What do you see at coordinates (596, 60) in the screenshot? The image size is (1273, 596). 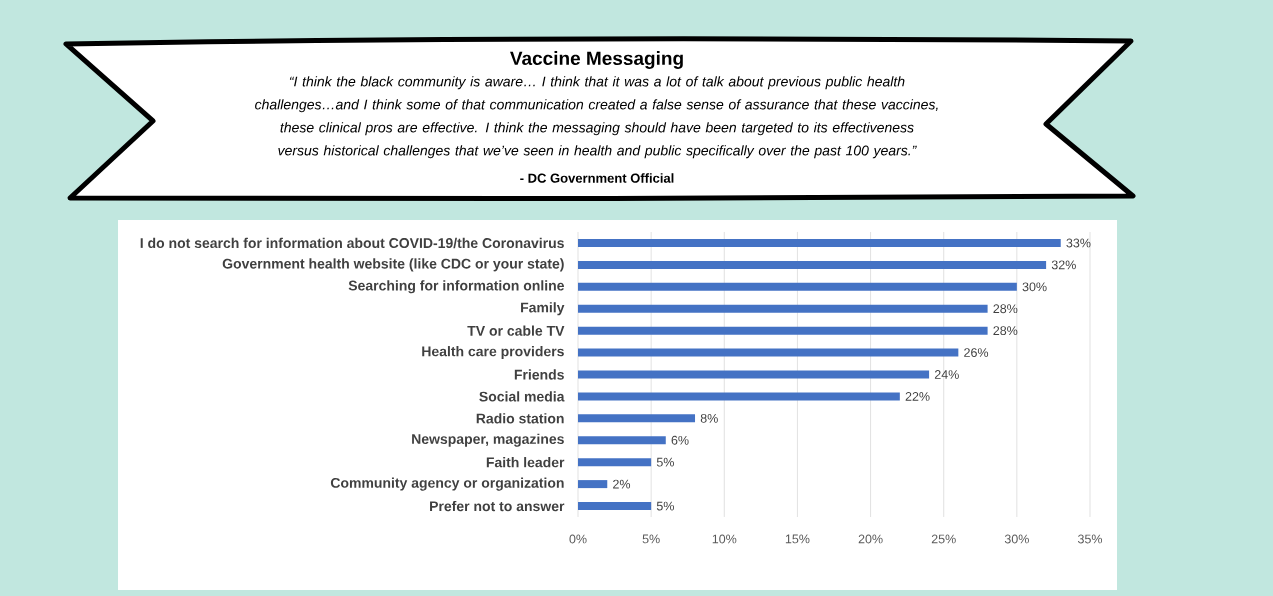 I see `chart-title: Vaccine Messaging` at bounding box center [596, 60].